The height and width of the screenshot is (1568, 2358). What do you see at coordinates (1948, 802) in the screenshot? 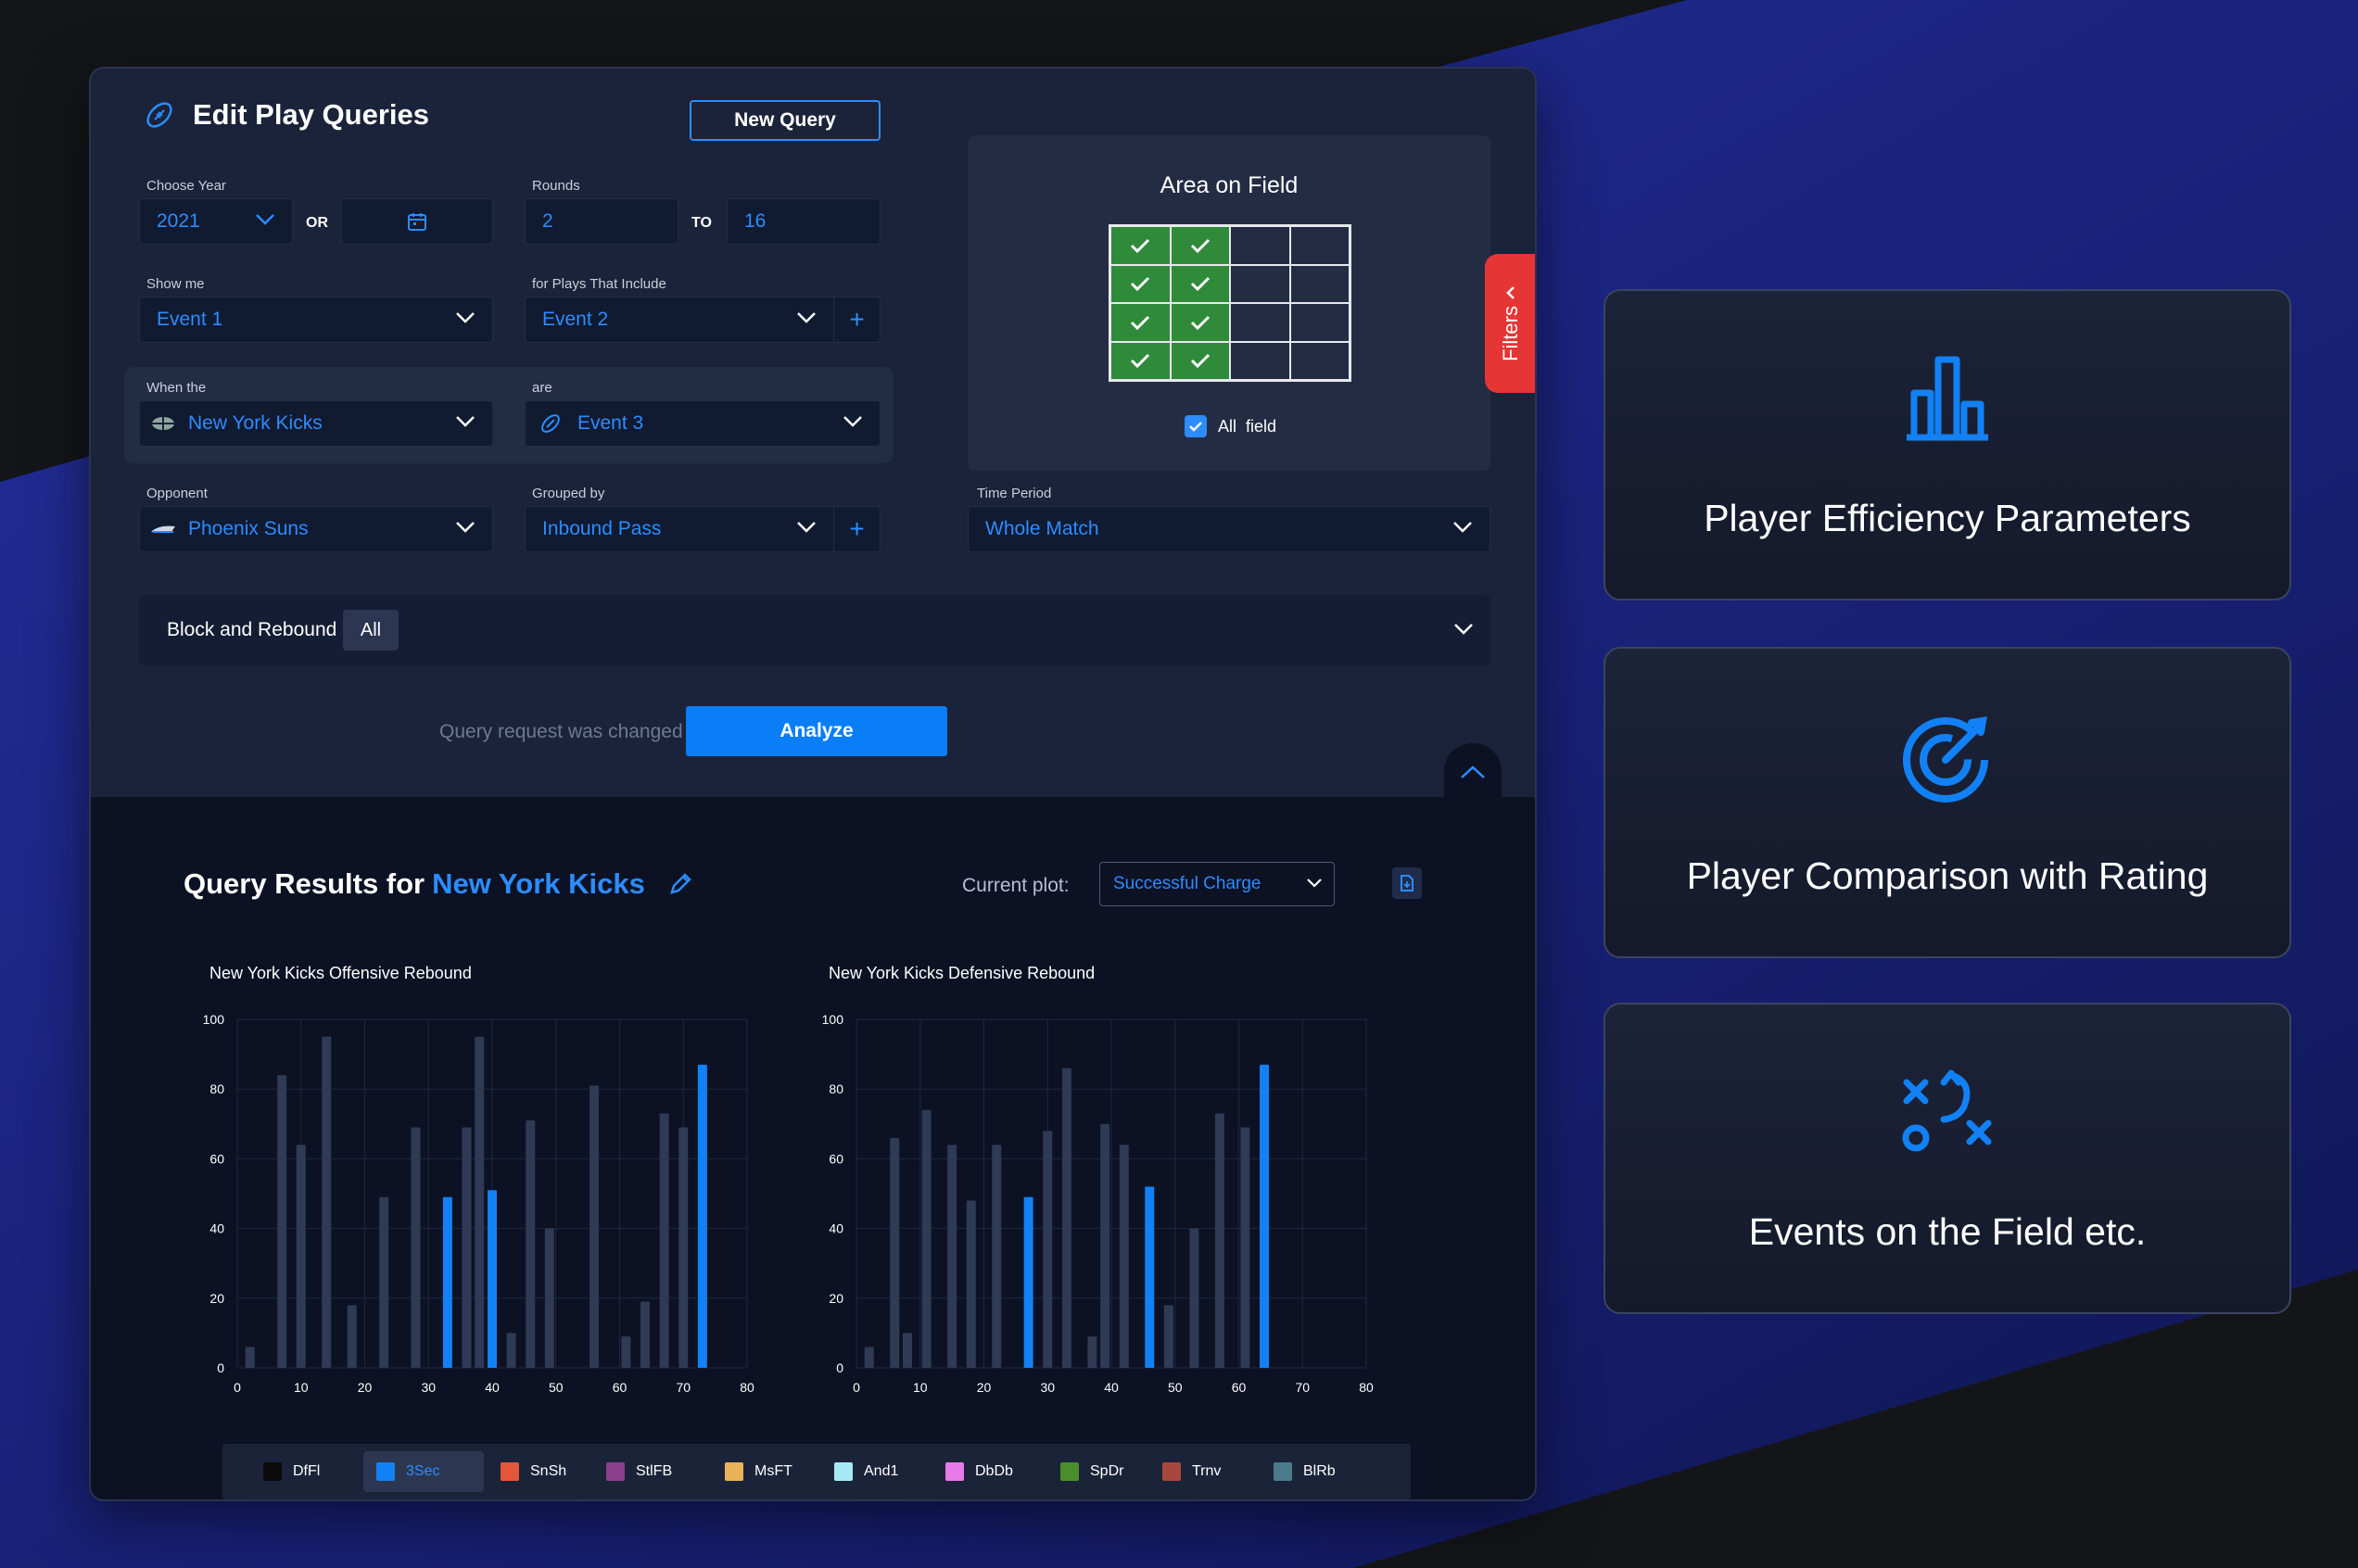
I see `feature-card-comparison: Player Comparison with Rating` at bounding box center [1948, 802].